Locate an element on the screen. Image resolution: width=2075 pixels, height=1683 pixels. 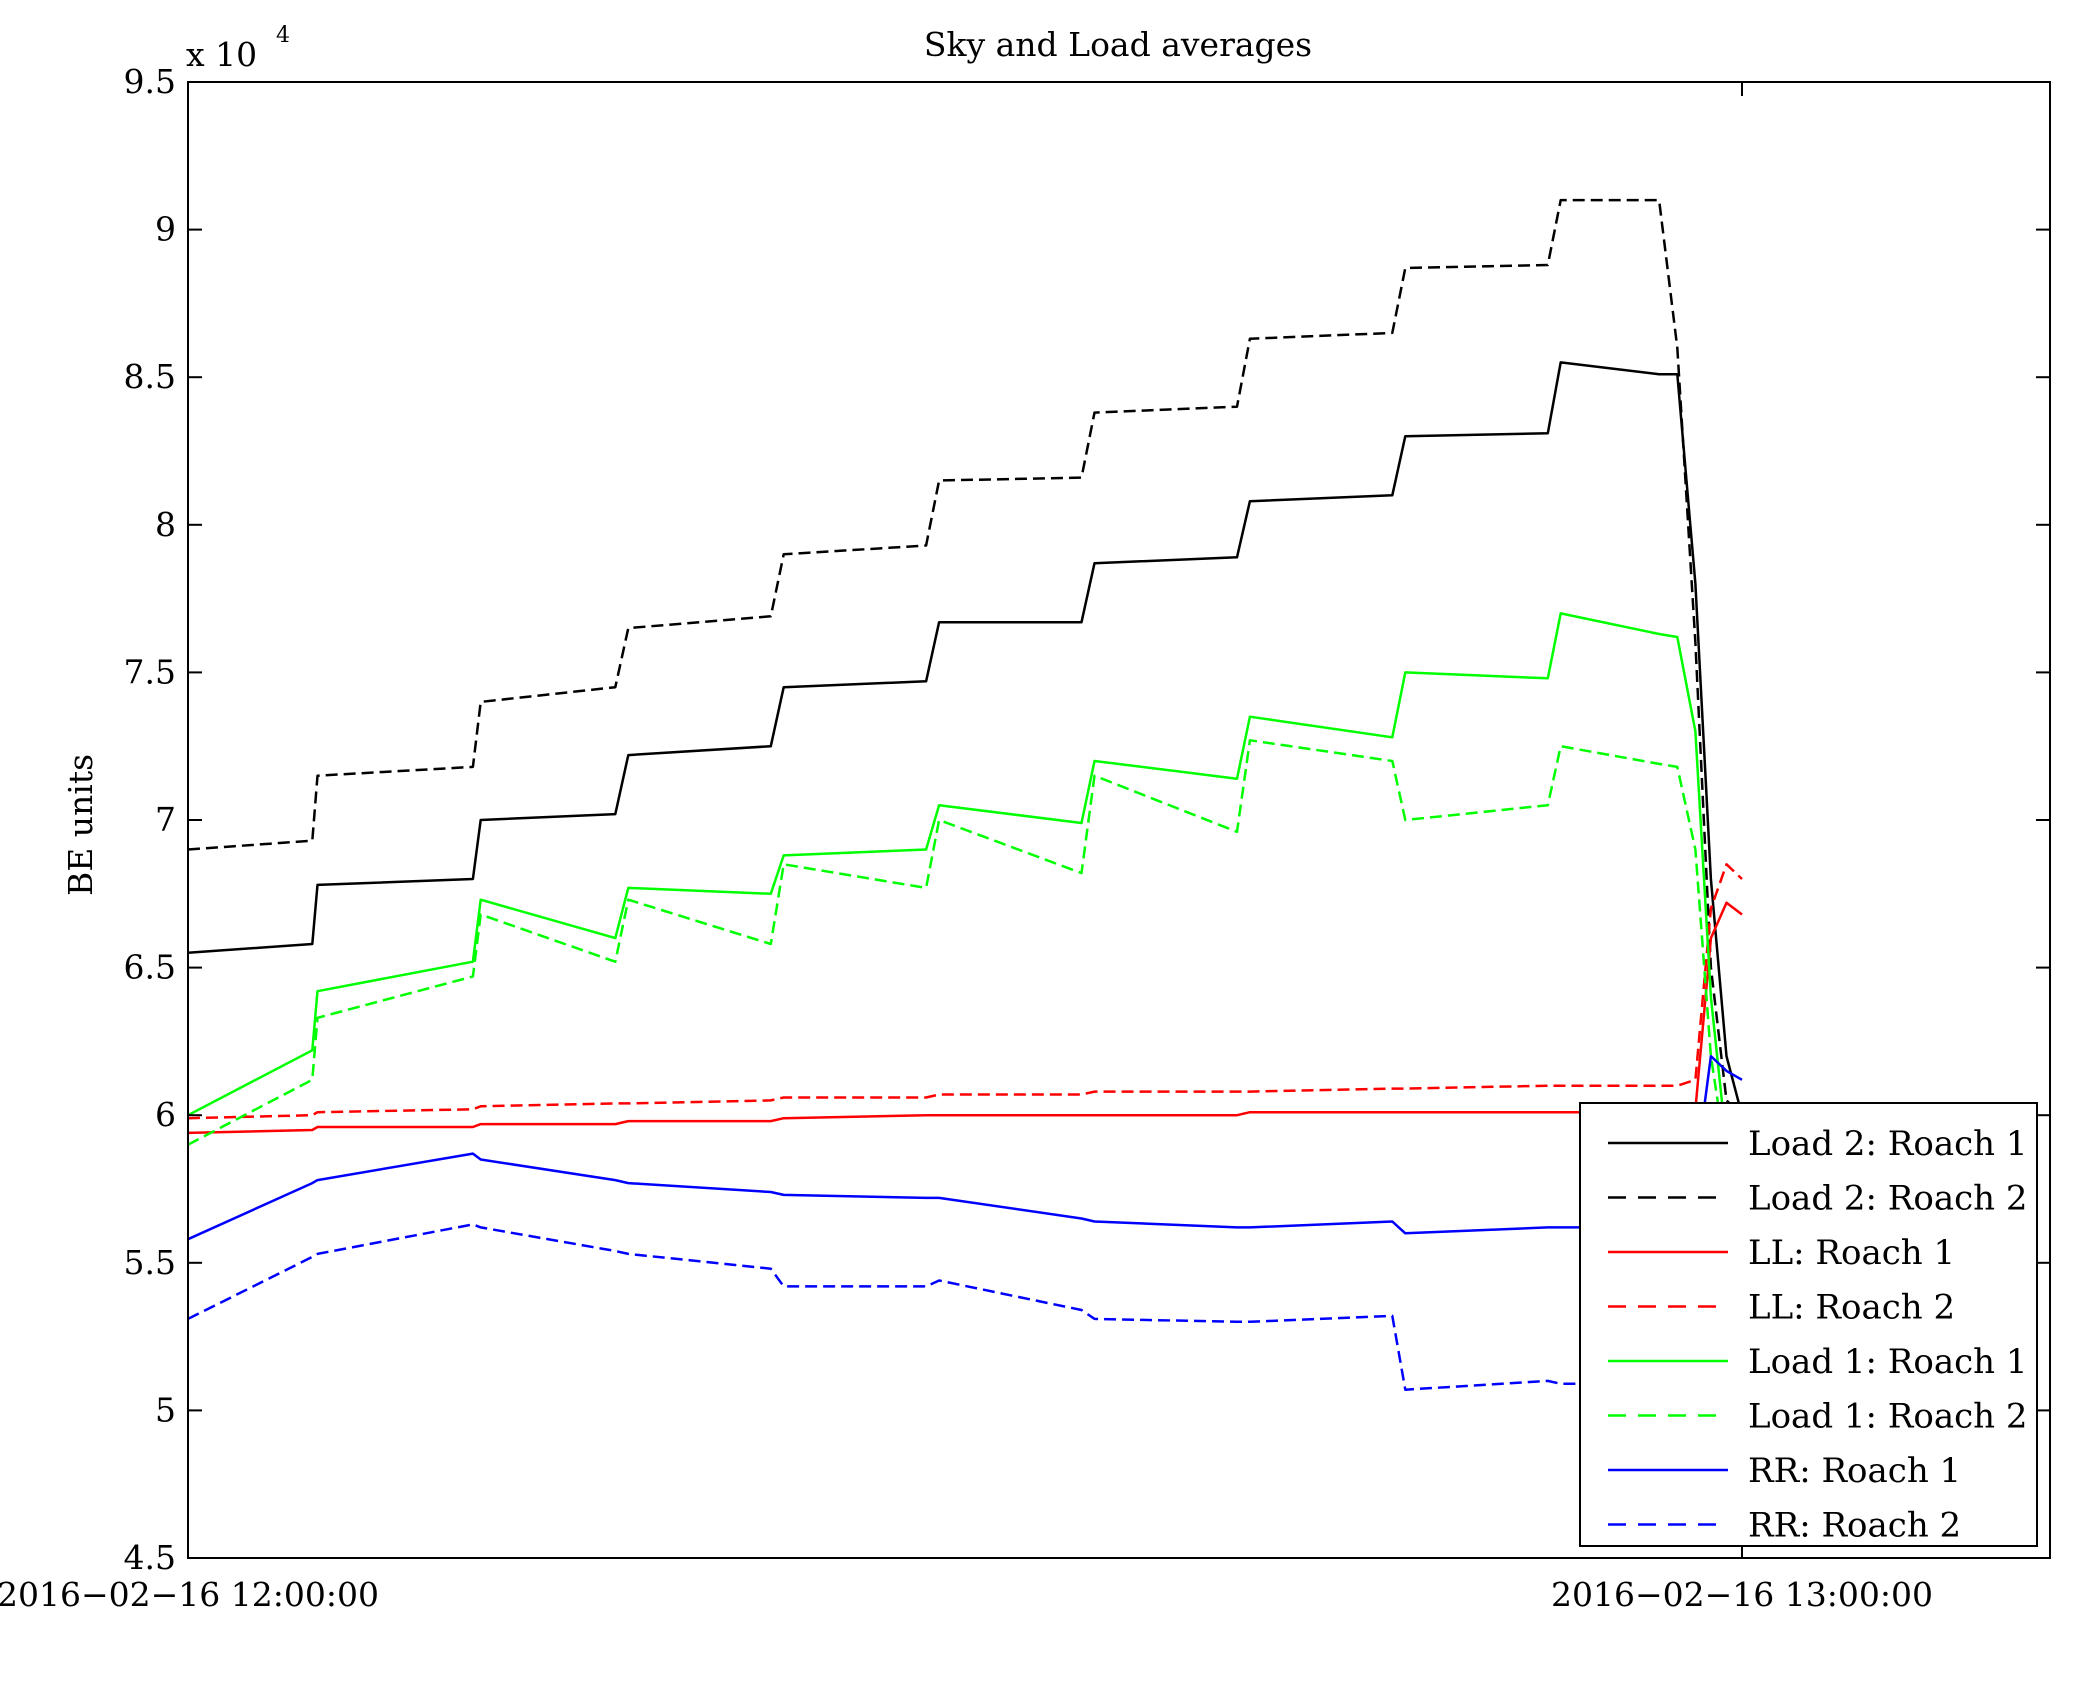
y-multiplier-label: x 10 is located at coordinates (221, 54).